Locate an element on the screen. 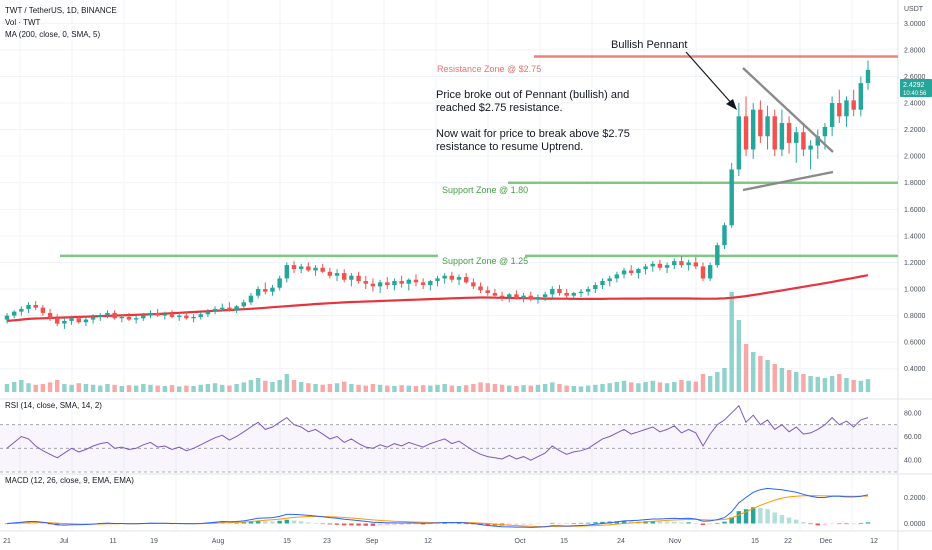 This screenshot has height=550, width=932. rsi-tick-label: 60.00 is located at coordinates (913, 437).